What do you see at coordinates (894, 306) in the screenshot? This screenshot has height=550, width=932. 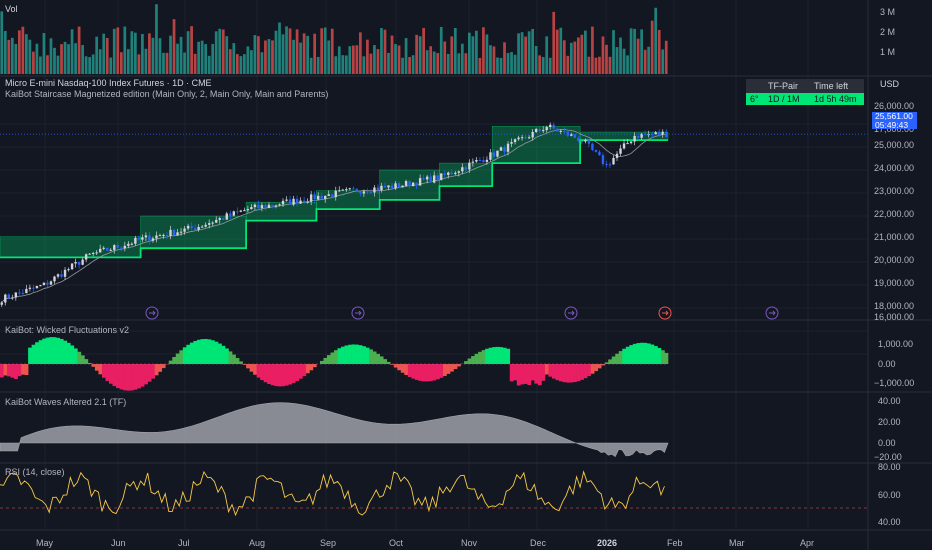 I see `price-tick: 18,000.00` at bounding box center [894, 306].